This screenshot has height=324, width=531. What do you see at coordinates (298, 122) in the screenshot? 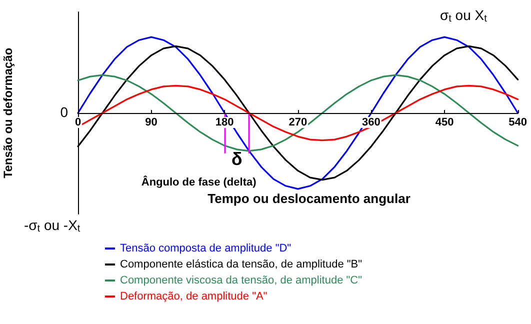
I see `x-tick-label: 270` at bounding box center [298, 122].